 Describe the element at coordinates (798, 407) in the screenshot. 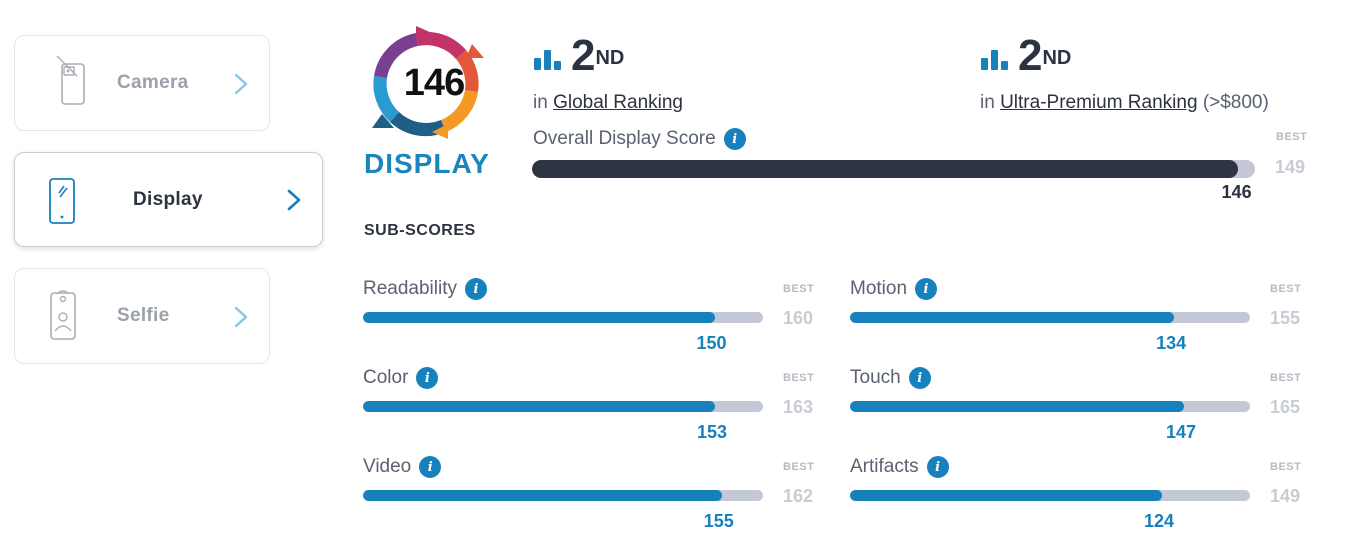

I see `best-value: 163` at that location.